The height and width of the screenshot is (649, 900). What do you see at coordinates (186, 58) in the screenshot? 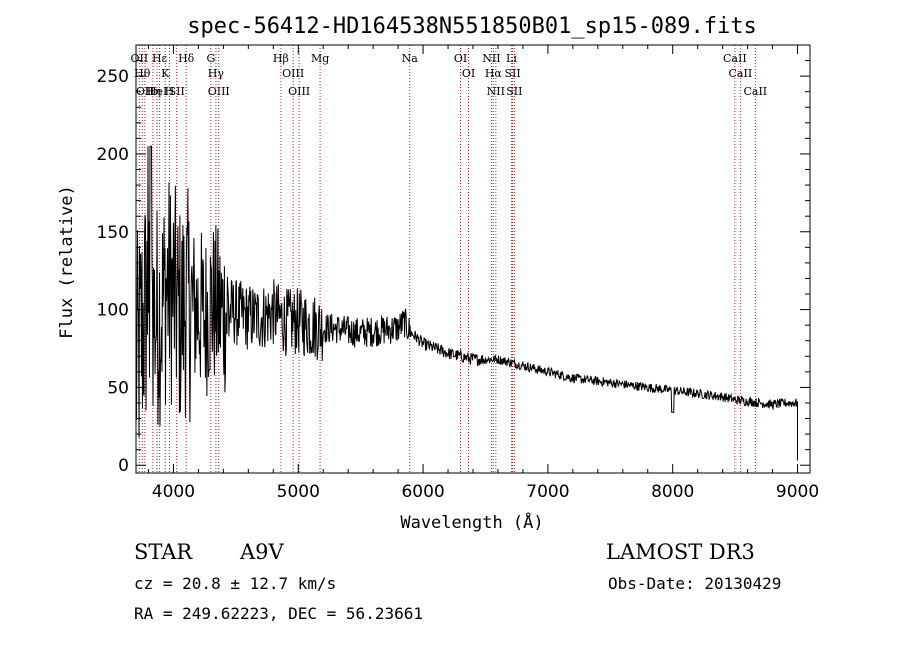
I see `marker-label: Hδ` at bounding box center [186, 58].